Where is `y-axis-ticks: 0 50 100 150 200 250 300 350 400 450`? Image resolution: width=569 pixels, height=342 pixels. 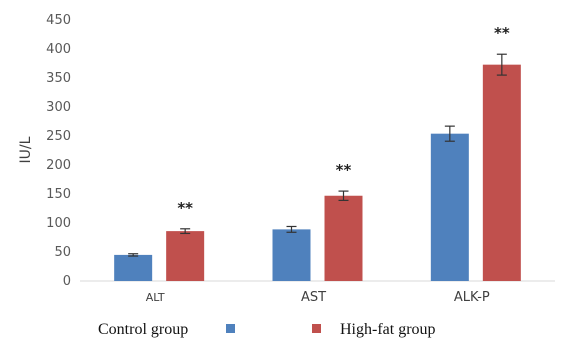 y-axis-ticks: 0 50 100 150 200 250 300 350 400 450 is located at coordinates (58, 151).